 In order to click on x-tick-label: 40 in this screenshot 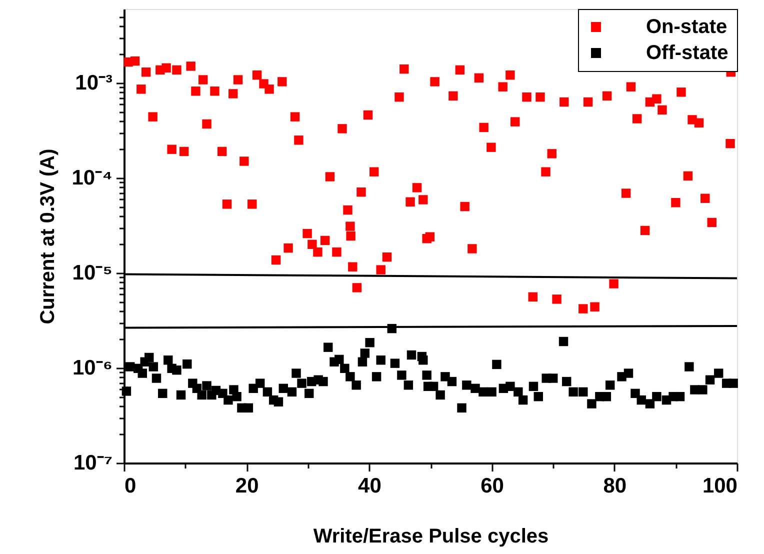, I will do `click(370, 486)`.